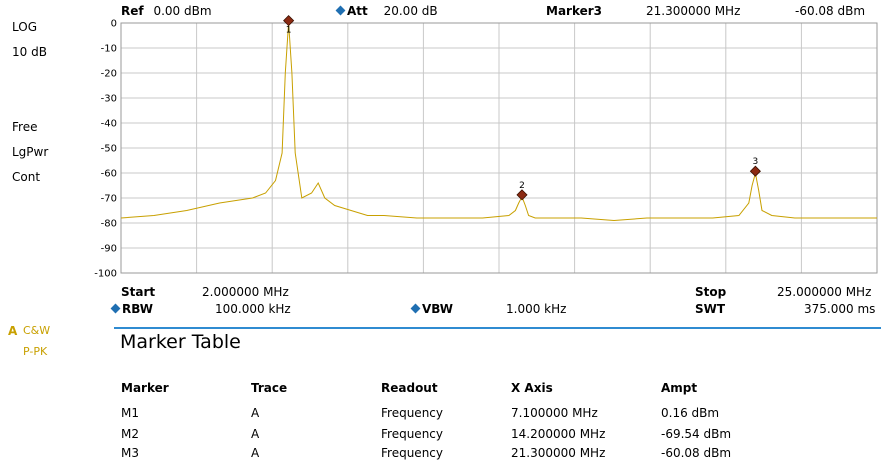 This screenshot has height=460, width=881. Describe the element at coordinates (756, 162) in the screenshot. I see `marker-number-label: 3` at that location.